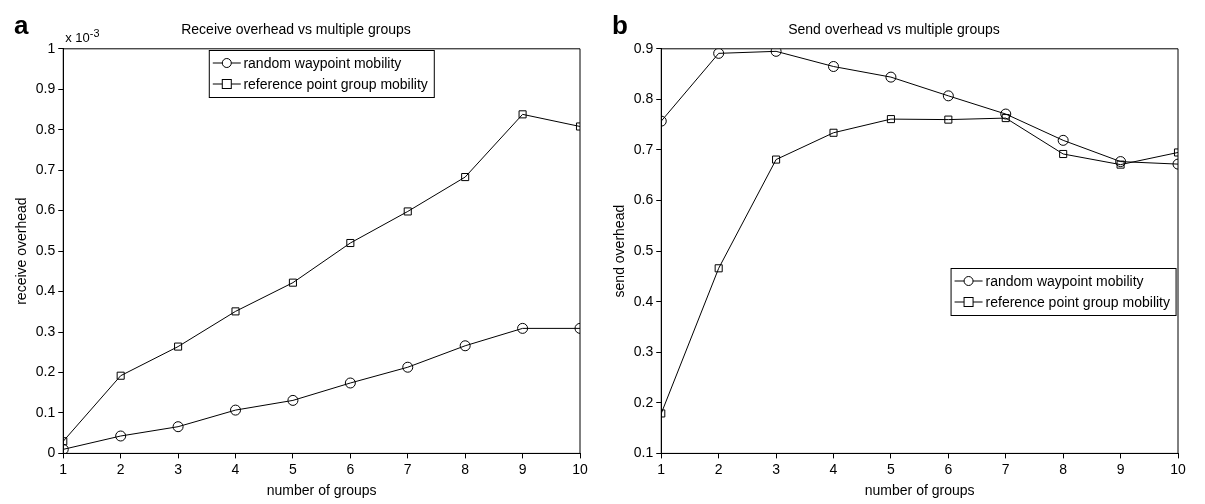  I want to click on text: a, so click(21, 25).